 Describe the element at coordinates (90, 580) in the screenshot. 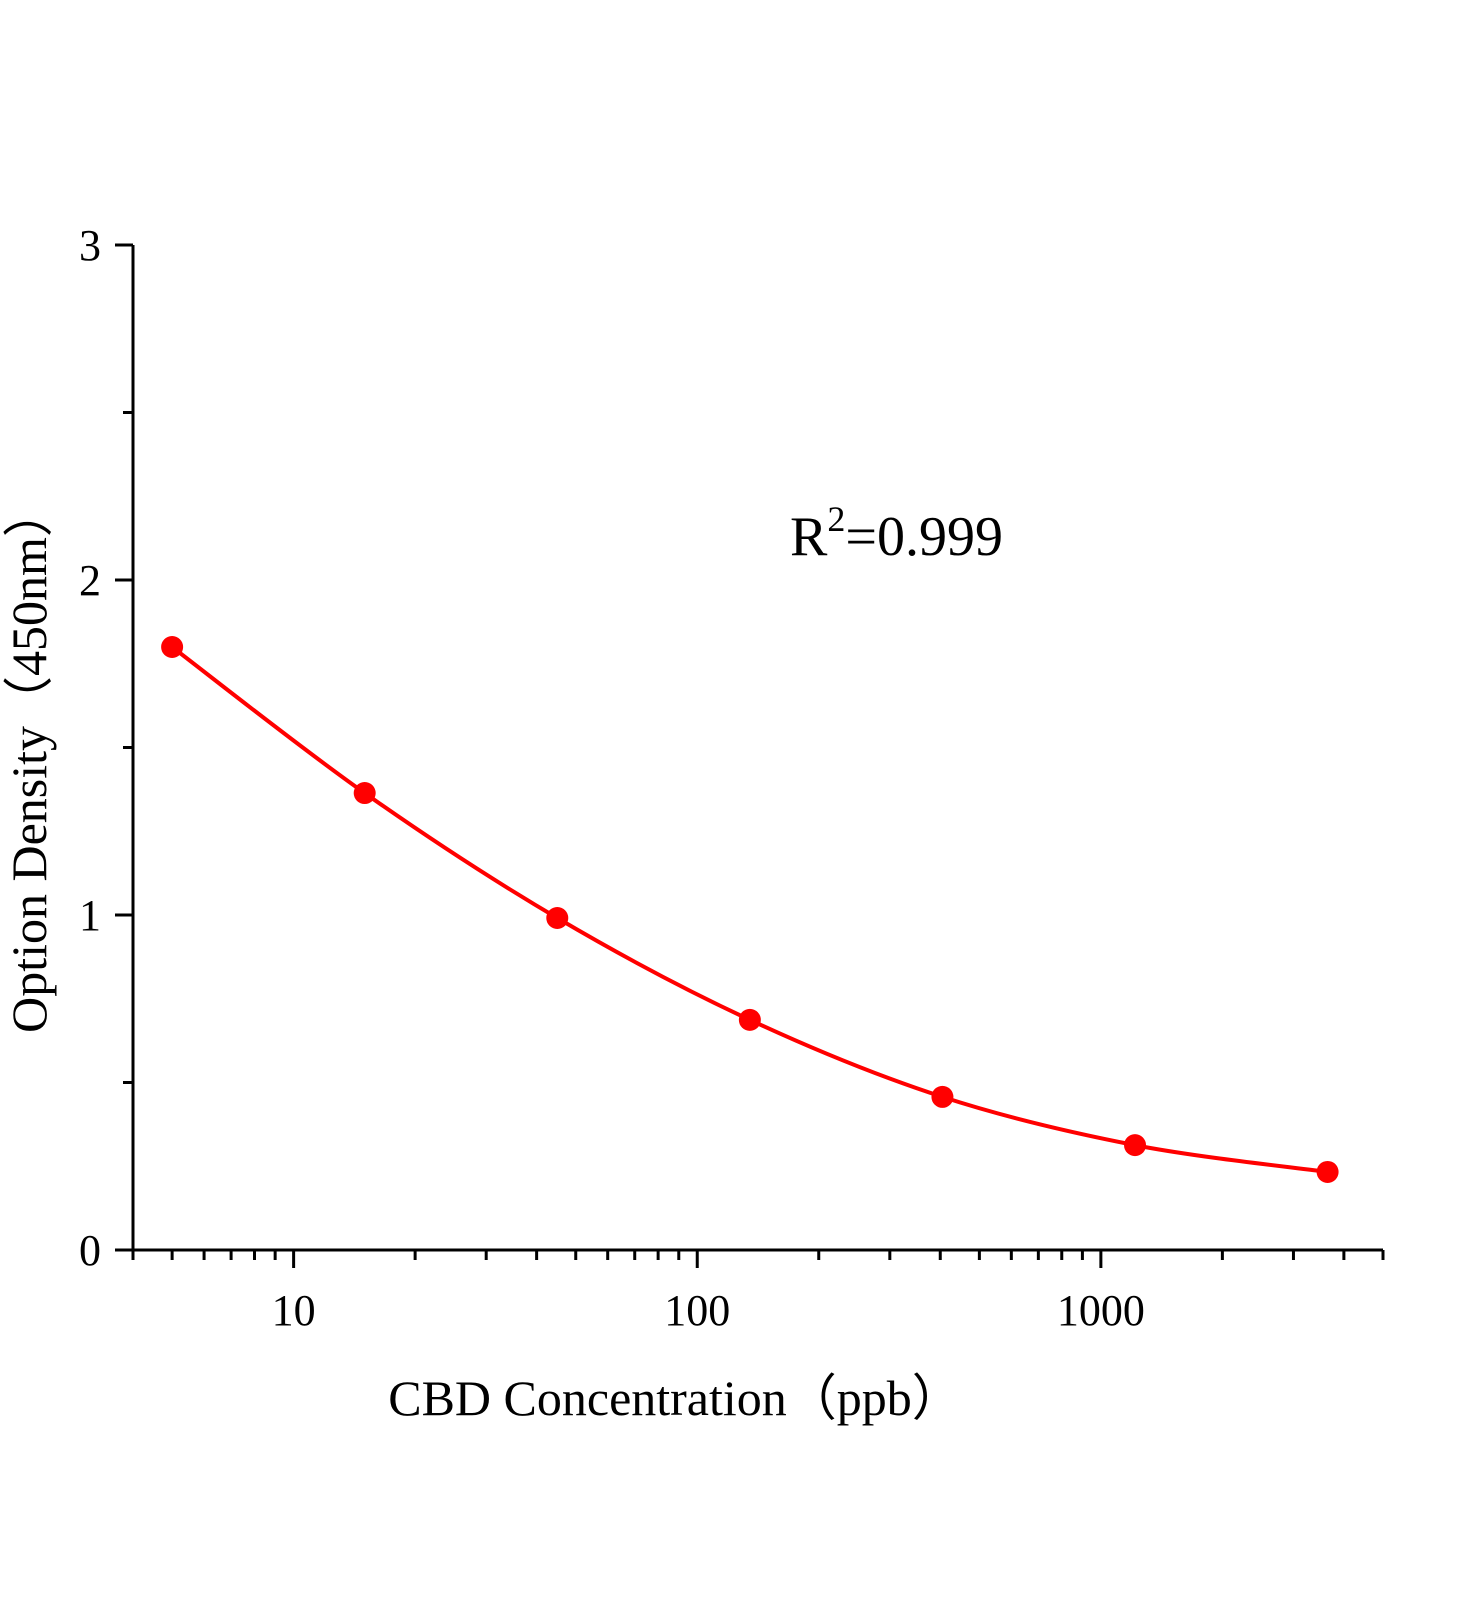

I see `y-tick-label: 2` at that location.